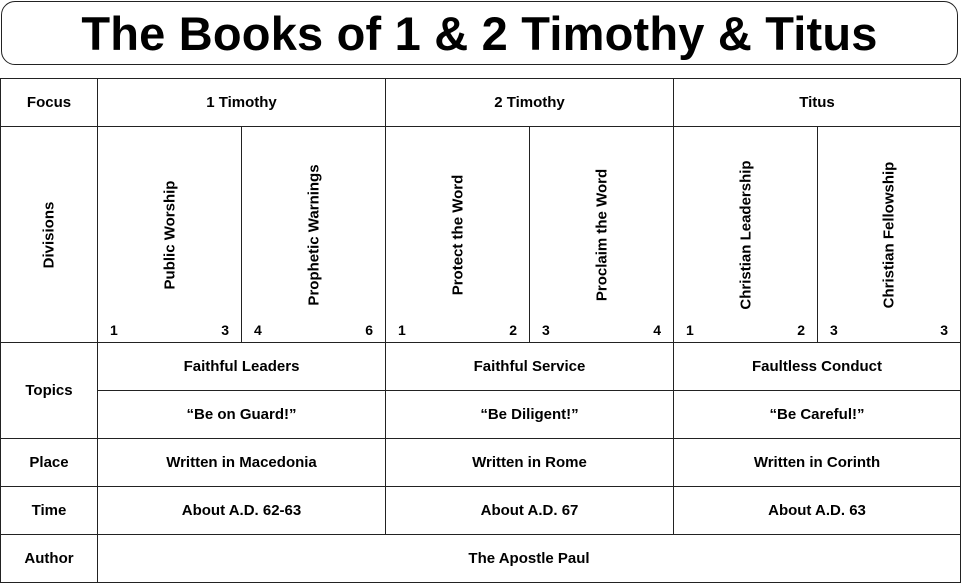  Describe the element at coordinates (49, 102) in the screenshot. I see `row-label-focus: Focus` at that location.